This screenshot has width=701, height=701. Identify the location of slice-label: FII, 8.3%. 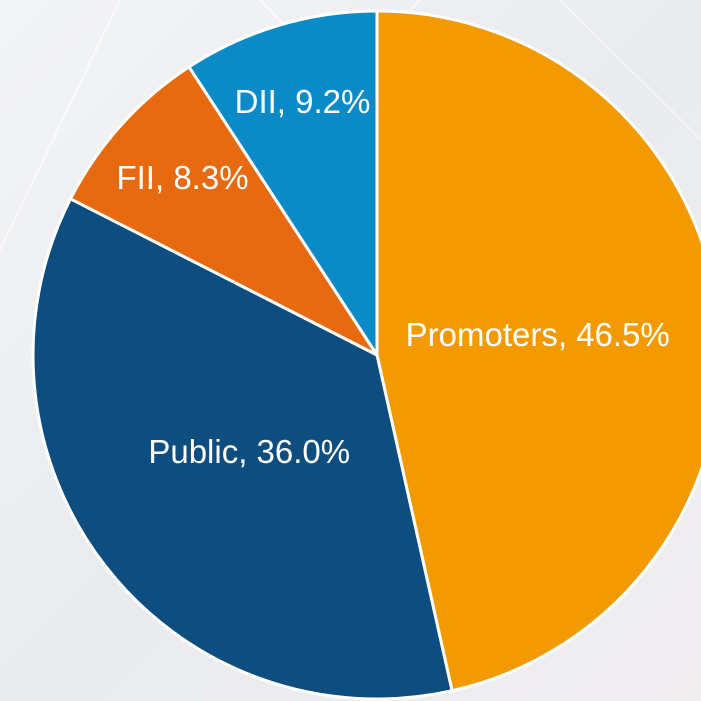
(182, 177).